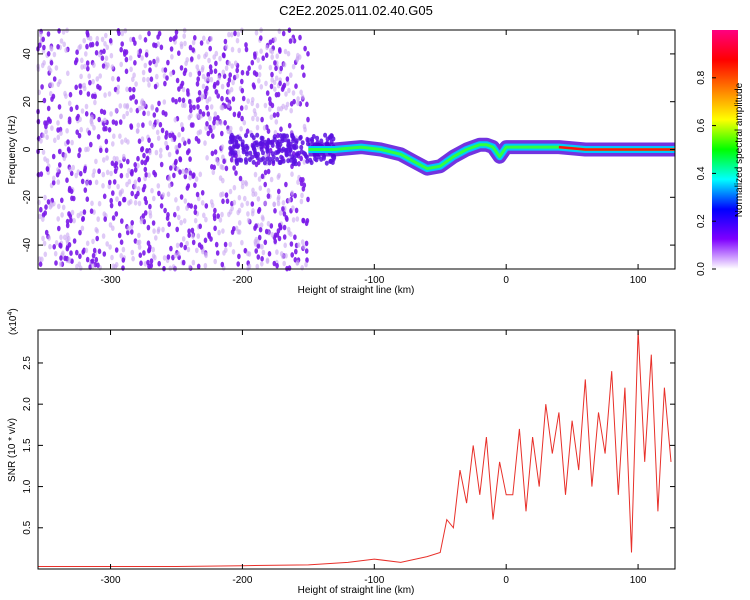 The height and width of the screenshot is (600, 750). I want to click on spectrogram-y-tick-label: -40, so click(27, 244).